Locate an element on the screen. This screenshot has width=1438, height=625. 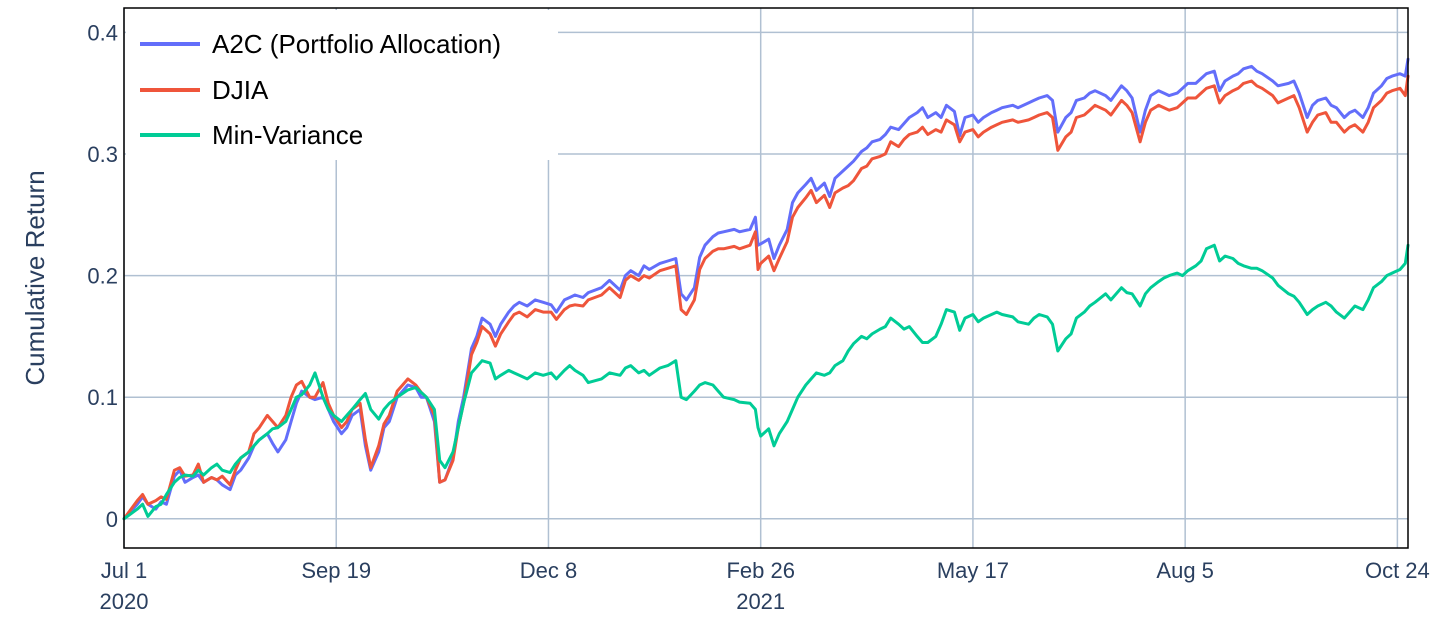
x-tick-label: Feb 26 is located at coordinates (760, 570).